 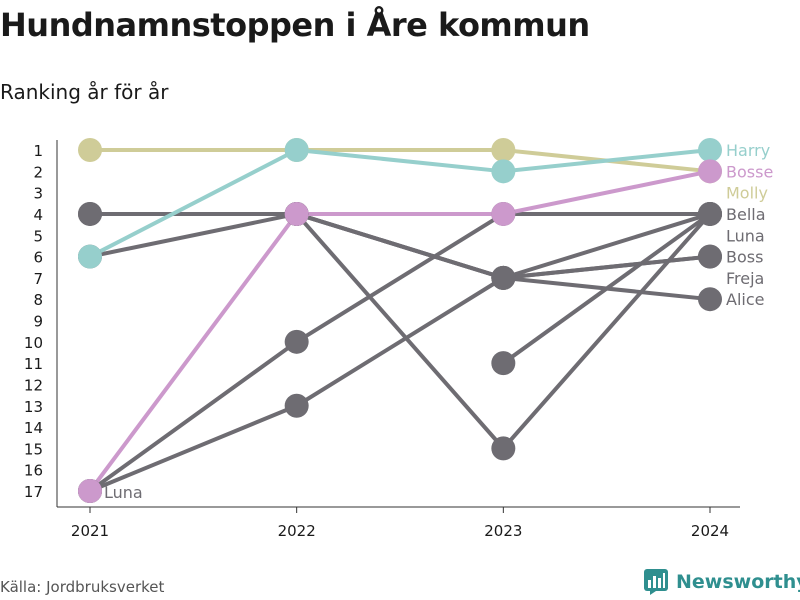 What do you see at coordinates (503, 531) in the screenshot?
I see `x-tick-label: 2023` at bounding box center [503, 531].